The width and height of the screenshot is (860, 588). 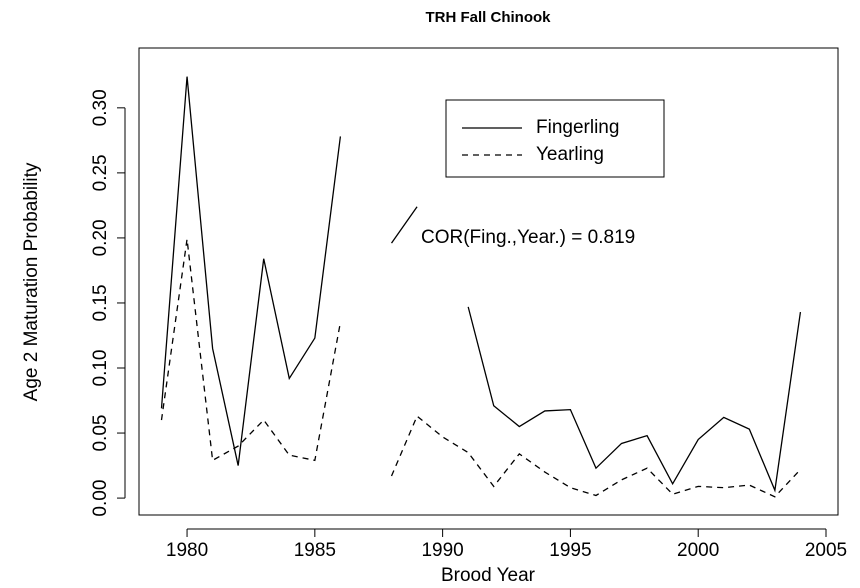 I want to click on x-axis-label: Brood Year, so click(x=488, y=575).